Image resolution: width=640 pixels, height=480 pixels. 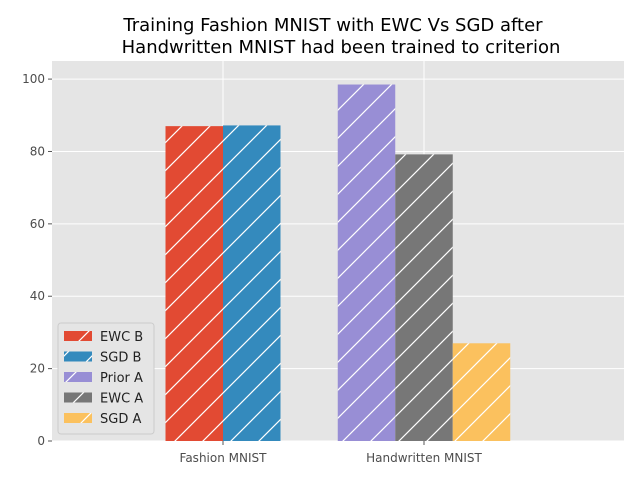 What do you see at coordinates (41, 441) in the screenshot?
I see `y-tick-label: 0` at bounding box center [41, 441].